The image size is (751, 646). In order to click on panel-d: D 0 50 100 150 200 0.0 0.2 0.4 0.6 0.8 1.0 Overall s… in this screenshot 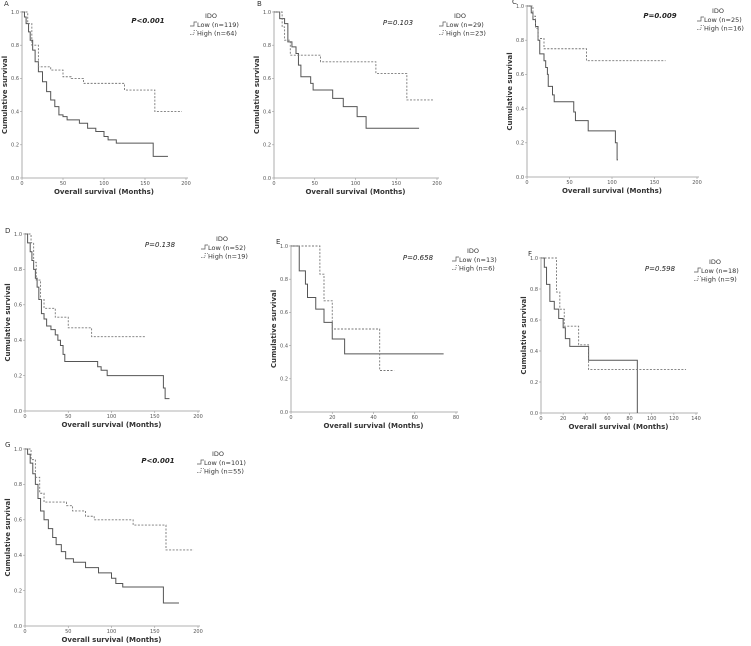, I will do `click(126, 328)`.